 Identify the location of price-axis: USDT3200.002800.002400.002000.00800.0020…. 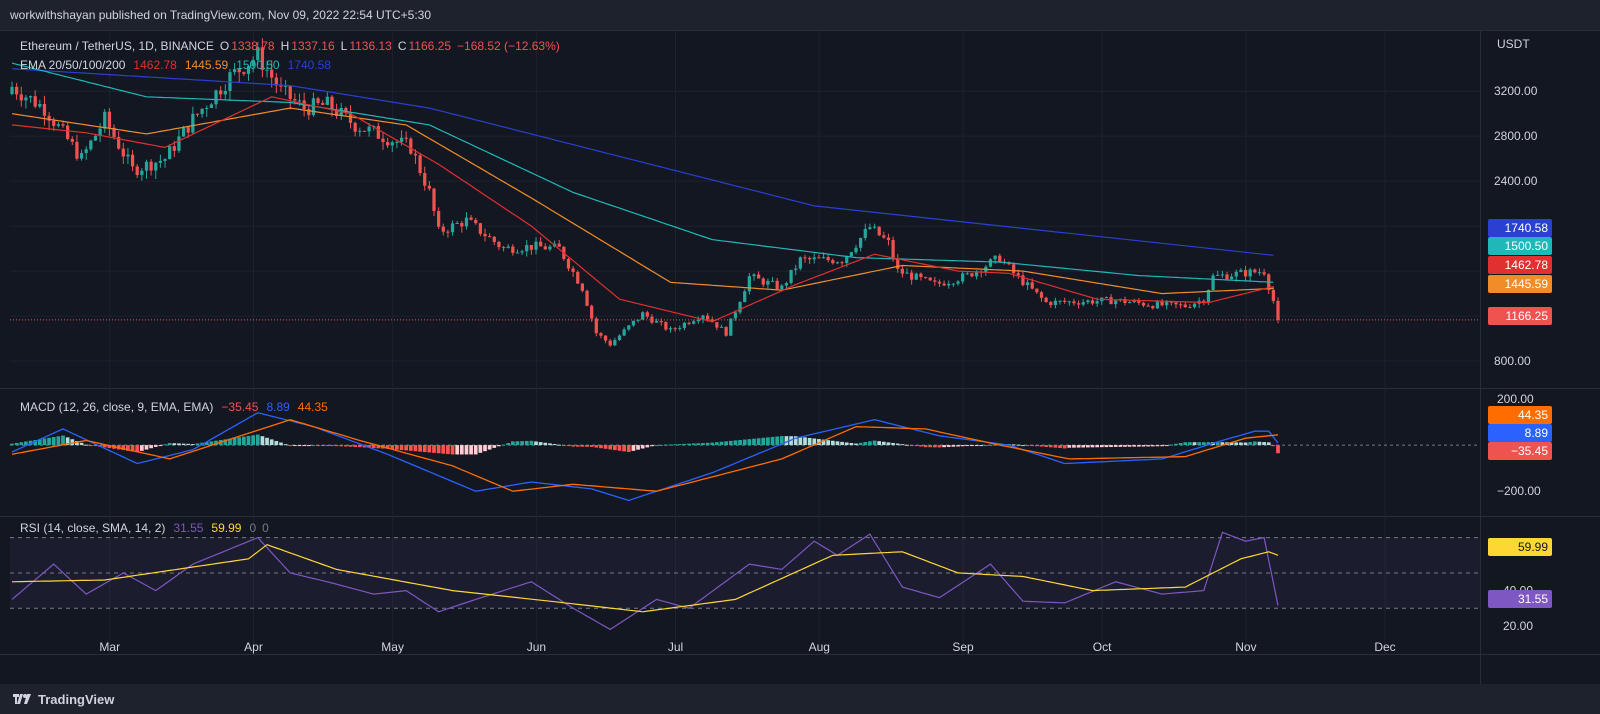
(1520, 335).